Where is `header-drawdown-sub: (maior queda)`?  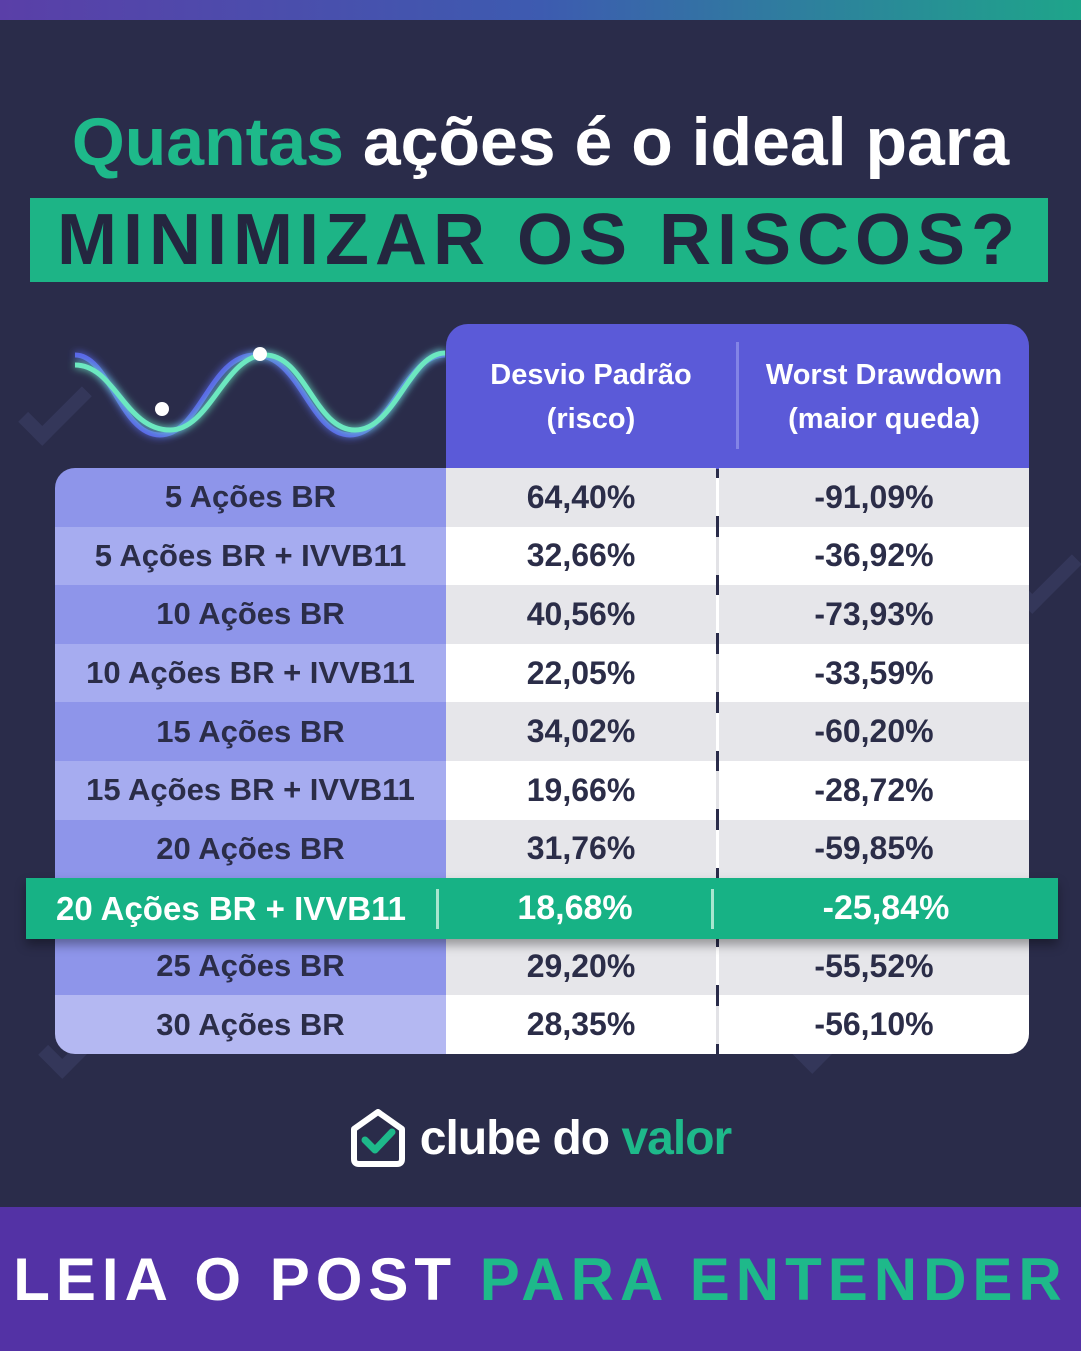 header-drawdown-sub: (maior queda) is located at coordinates (884, 418).